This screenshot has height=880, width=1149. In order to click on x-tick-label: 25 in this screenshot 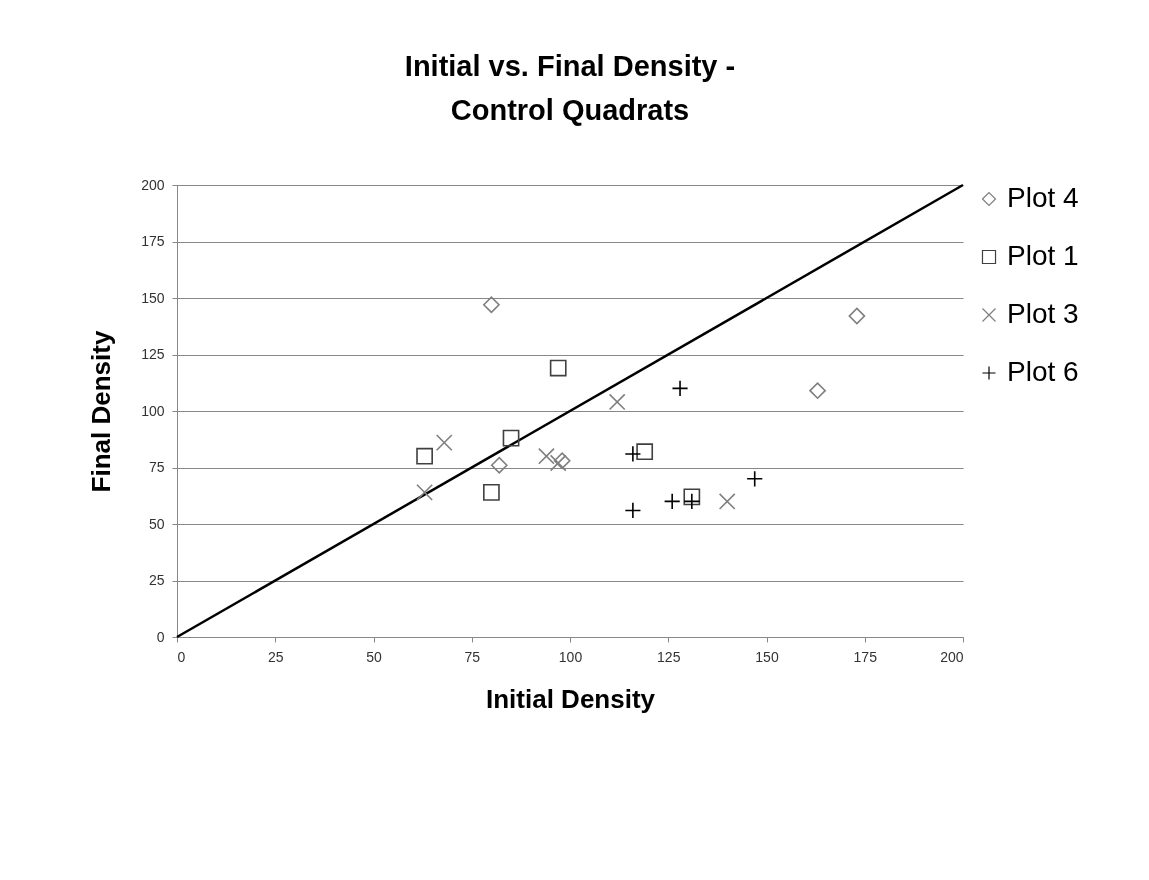, I will do `click(275, 656)`.